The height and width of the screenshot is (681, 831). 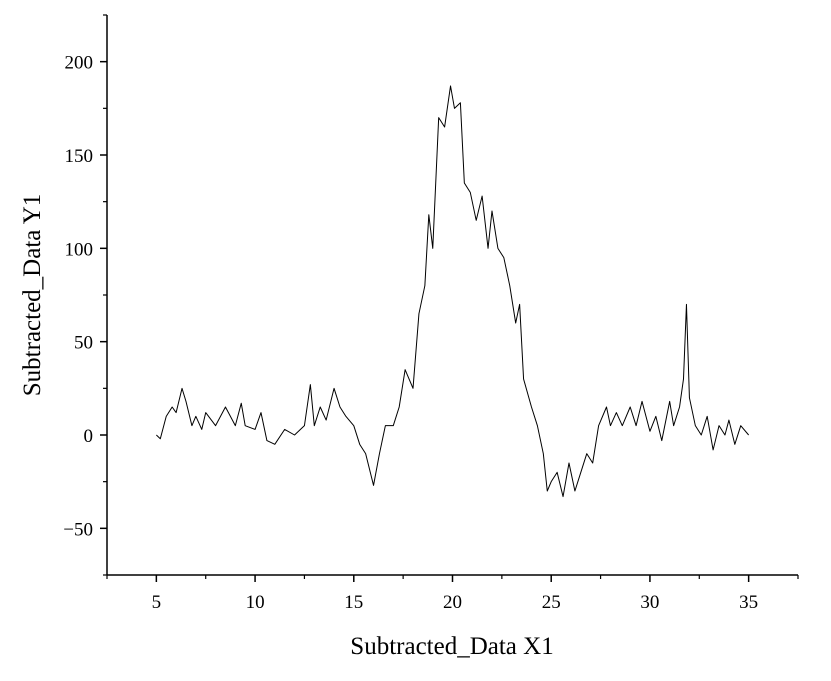 What do you see at coordinates (353, 602) in the screenshot?
I see `x-tick-label: 15` at bounding box center [353, 602].